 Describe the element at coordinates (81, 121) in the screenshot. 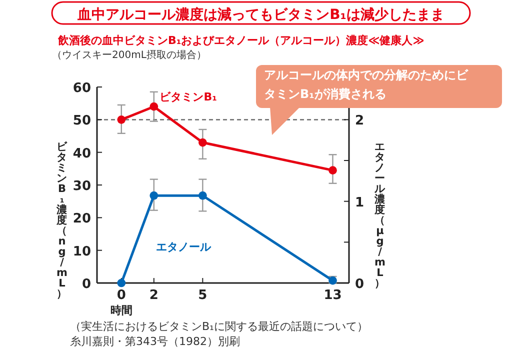

I see `y-tick-label: 50` at that location.